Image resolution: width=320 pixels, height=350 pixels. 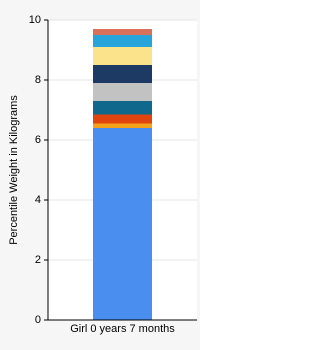 I want to click on x-tick-label: Girl 0 years 7 months, so click(x=122, y=329).